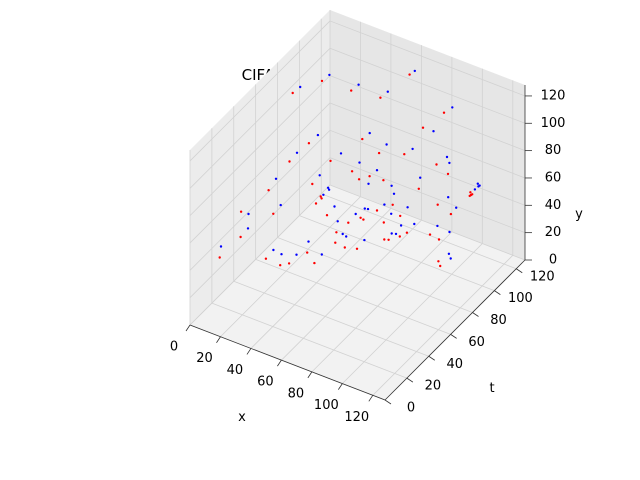 Image resolution: width=640 pixels, height=480 pixels. What do you see at coordinates (553, 95) in the screenshot?
I see `y-axis-tick-label: 120` at bounding box center [553, 95].